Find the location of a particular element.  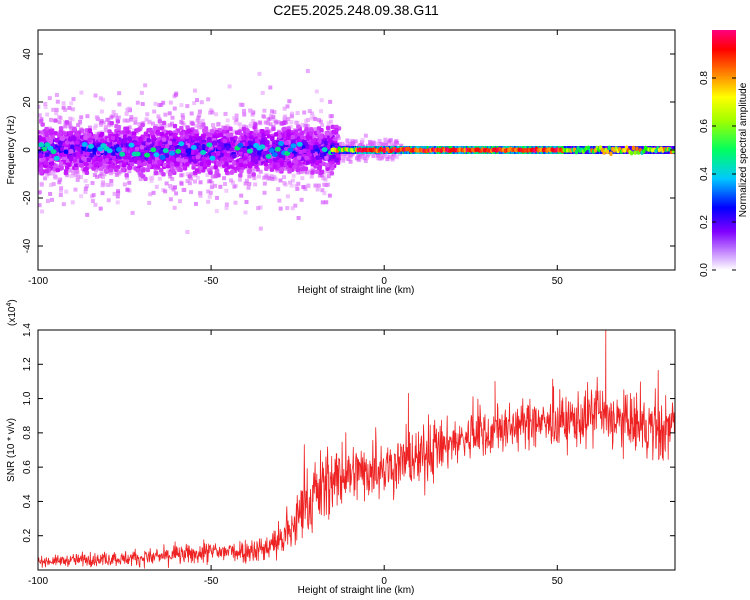

spectrogram-ytick-label: 40 is located at coordinates (27, 54).